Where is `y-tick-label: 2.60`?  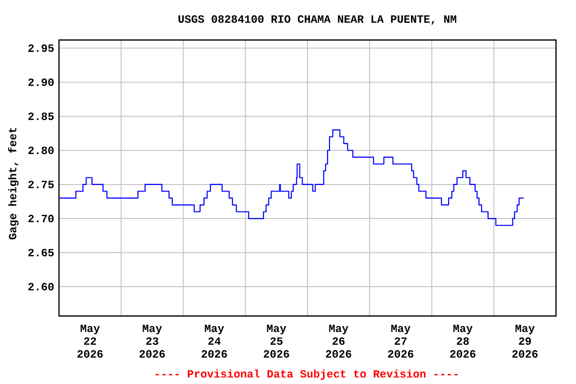
y-tick-label: 2.60 is located at coordinates (41, 286).